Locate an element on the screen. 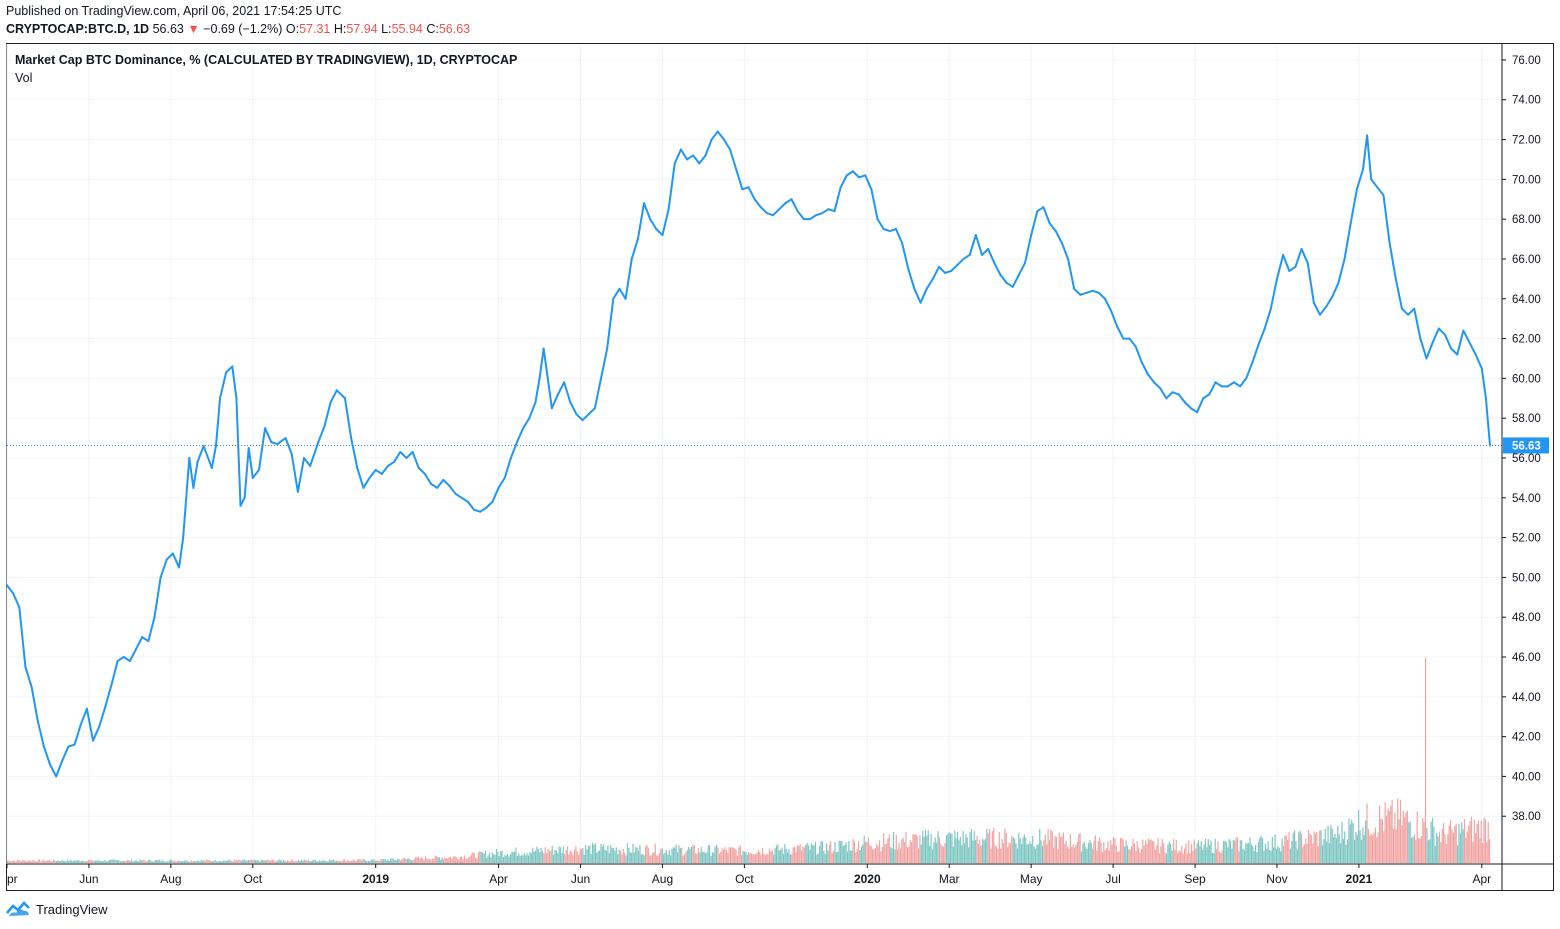 The width and height of the screenshot is (1560, 929). low-label: L: is located at coordinates (386, 29).